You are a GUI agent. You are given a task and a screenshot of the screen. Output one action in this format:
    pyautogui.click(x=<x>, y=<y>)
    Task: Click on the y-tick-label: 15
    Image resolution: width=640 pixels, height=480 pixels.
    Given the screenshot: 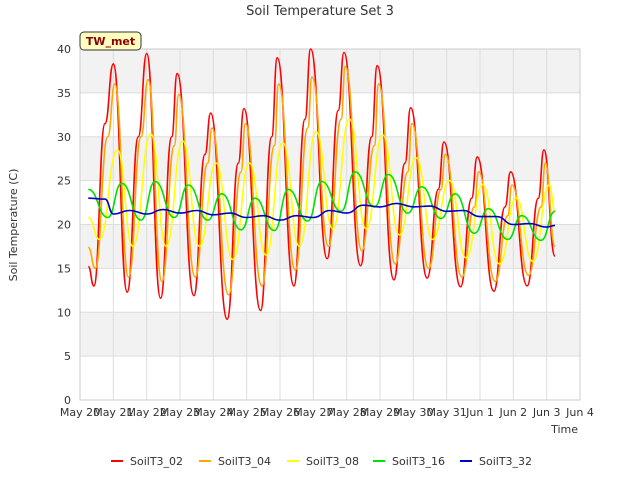 What is the action you would take?
    pyautogui.click(x=64, y=268)
    